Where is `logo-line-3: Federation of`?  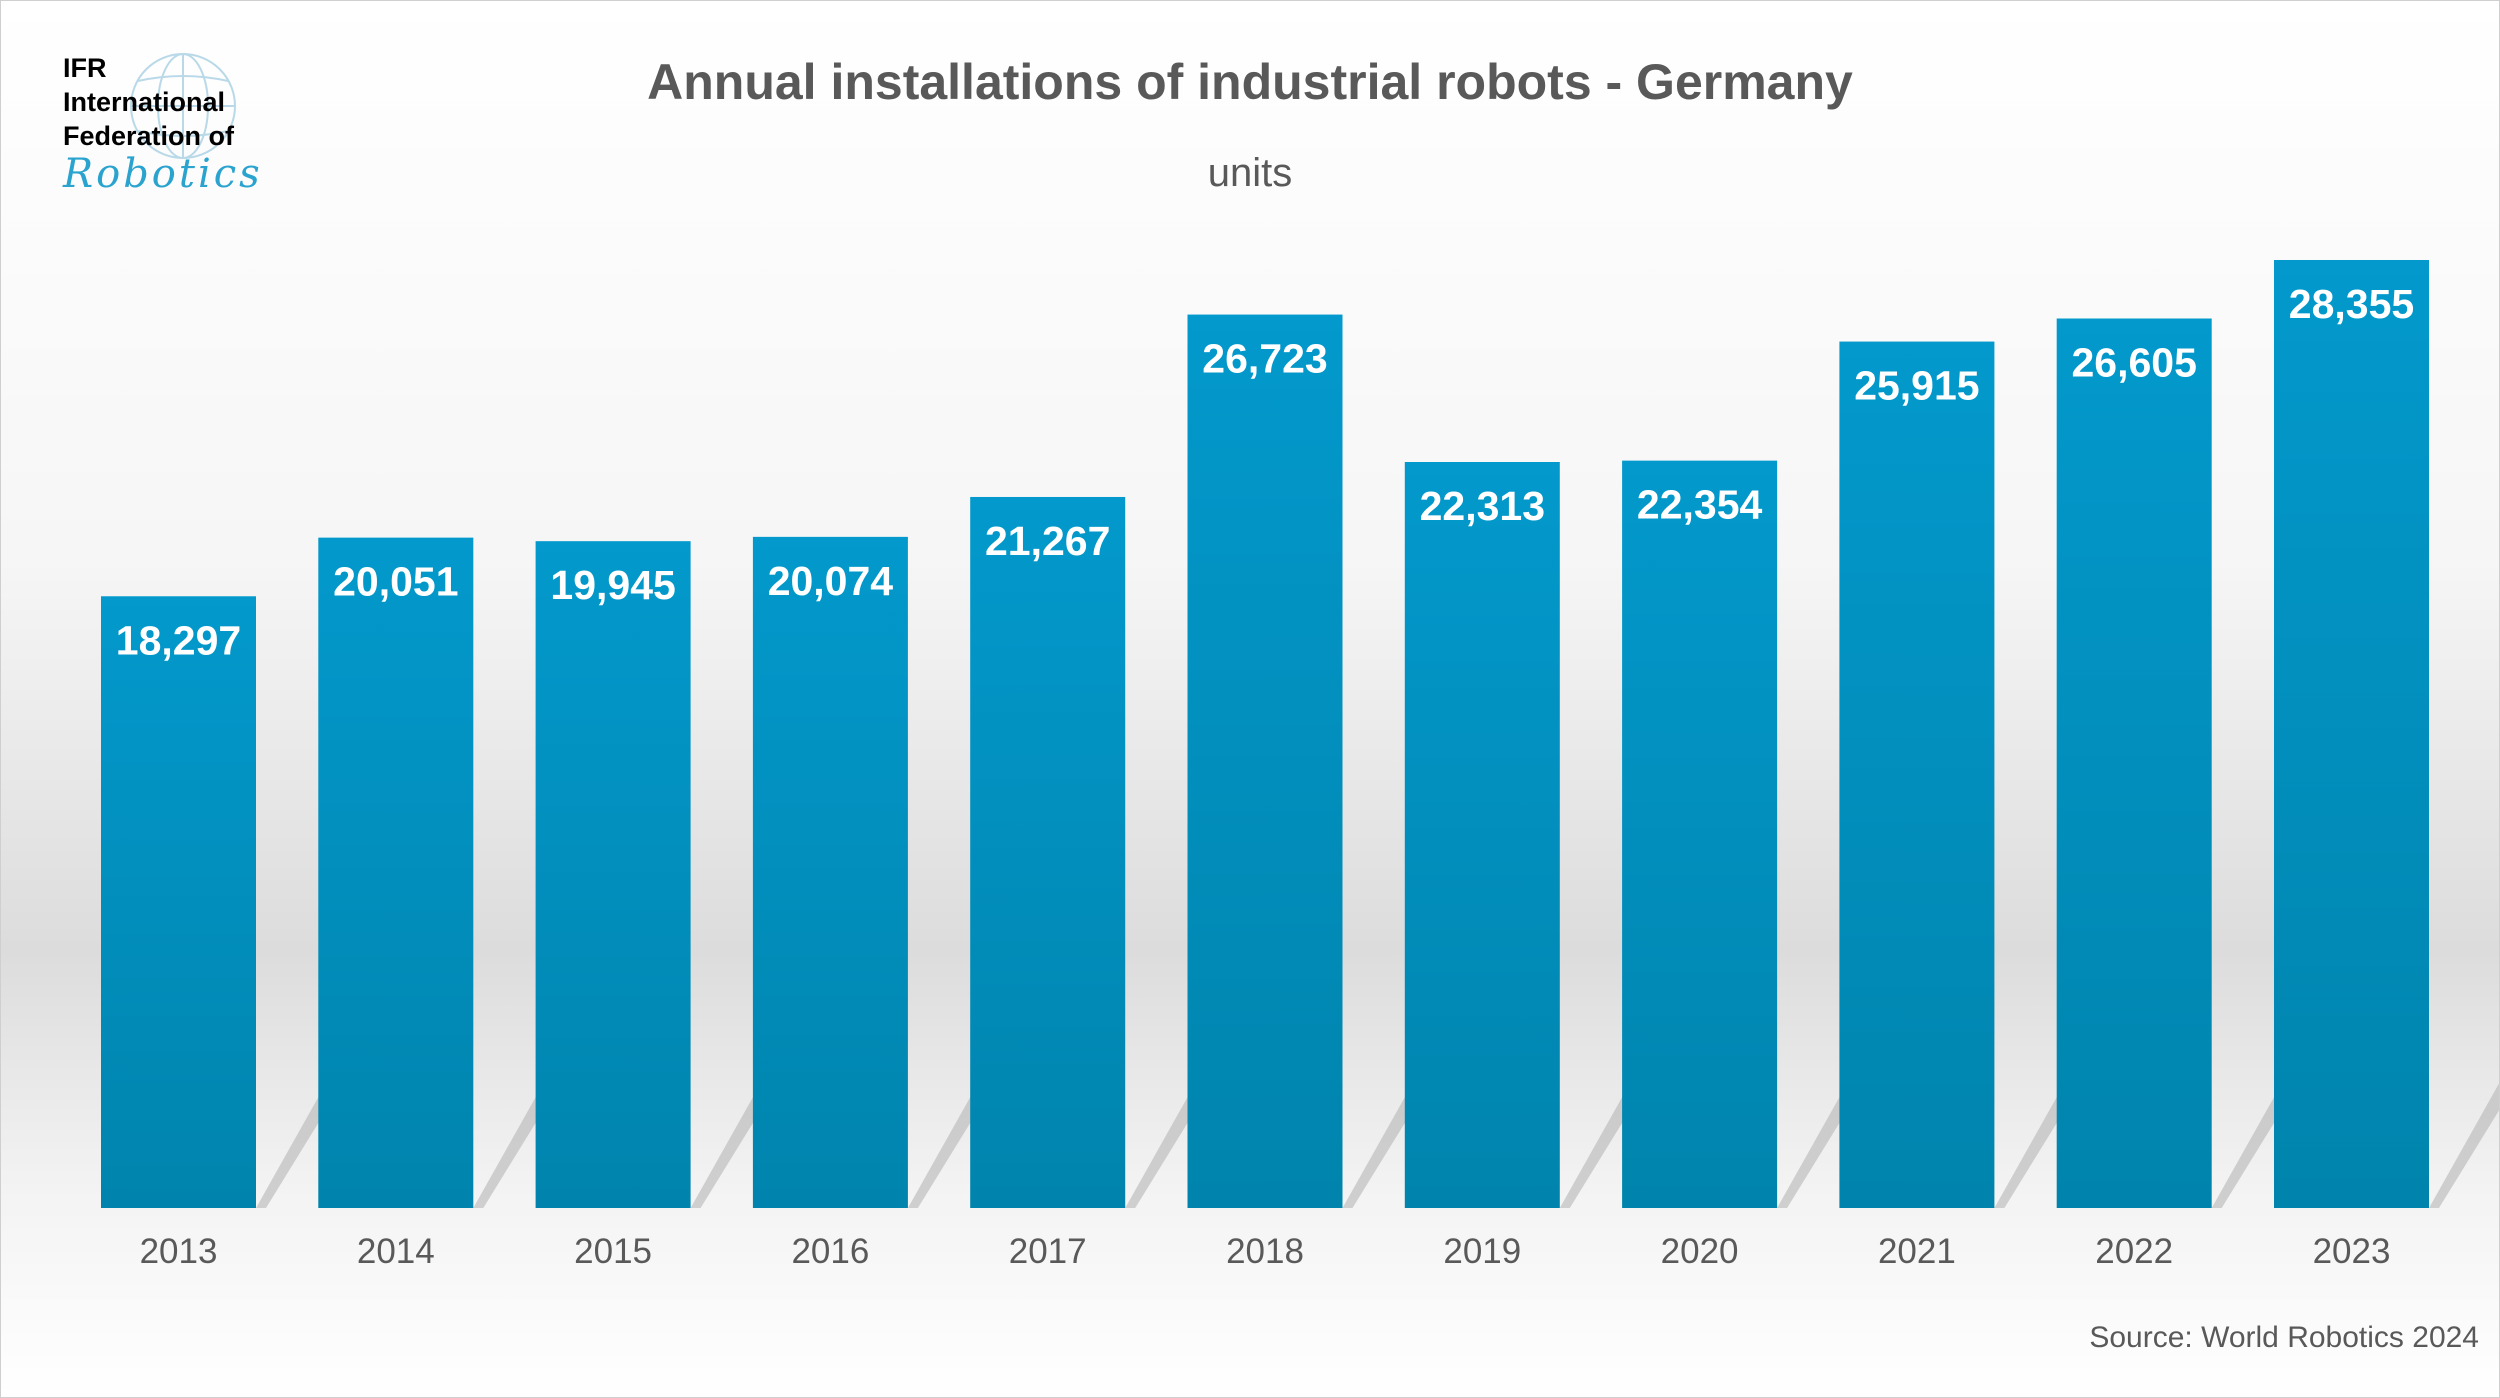 logo-line-3: Federation of is located at coordinates (149, 136).